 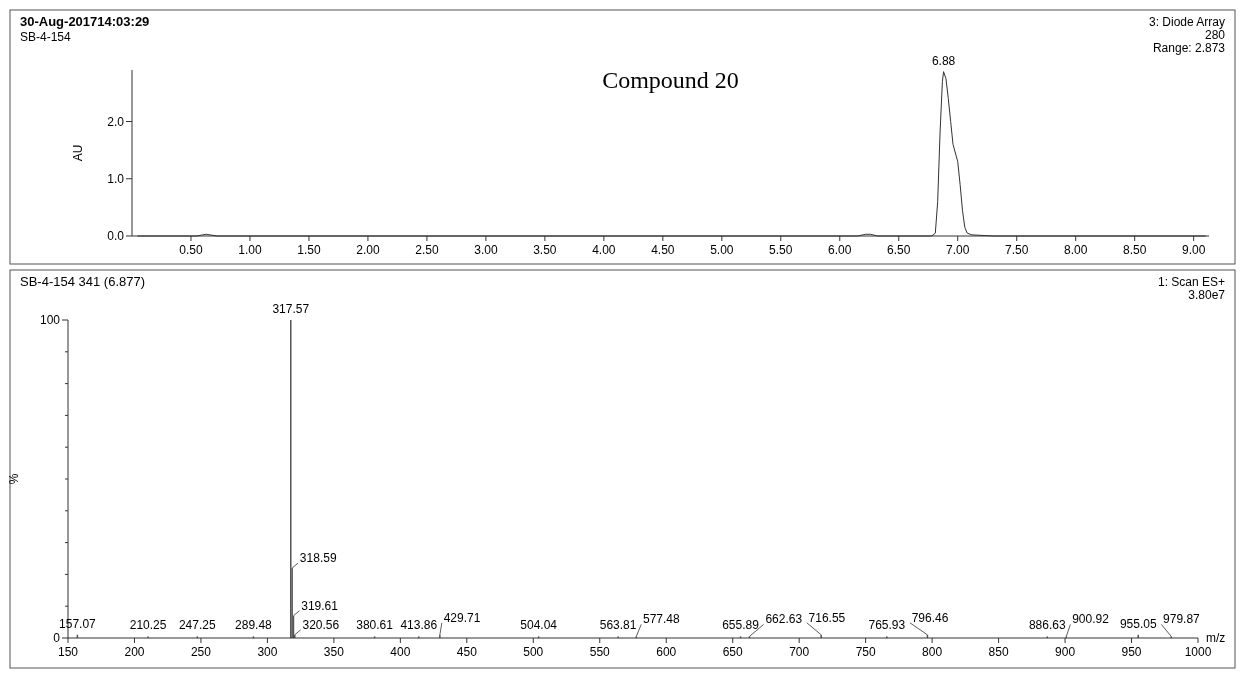 I want to click on annotation: 504.04, so click(x=539, y=625).